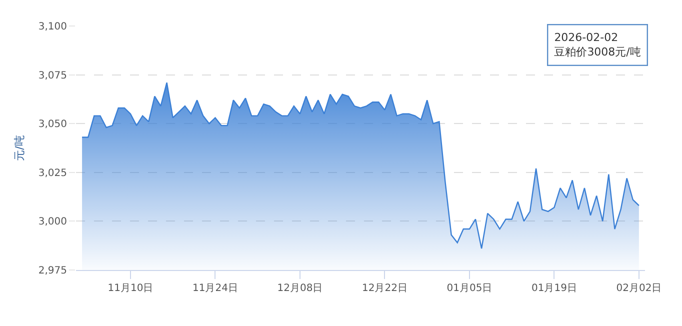  I want to click on x-tick-label: 11月10日, so click(131, 288).